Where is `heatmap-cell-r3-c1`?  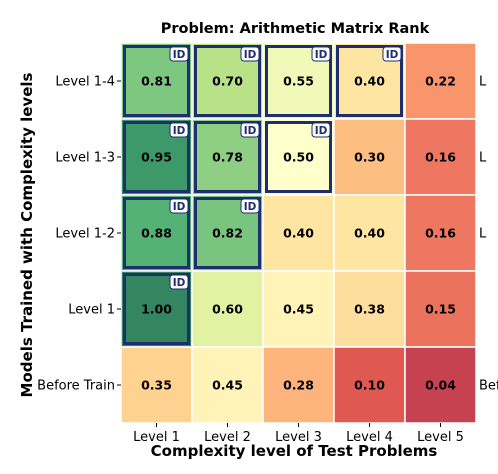
heatmap-cell-r3-c1 is located at coordinates (227, 309).